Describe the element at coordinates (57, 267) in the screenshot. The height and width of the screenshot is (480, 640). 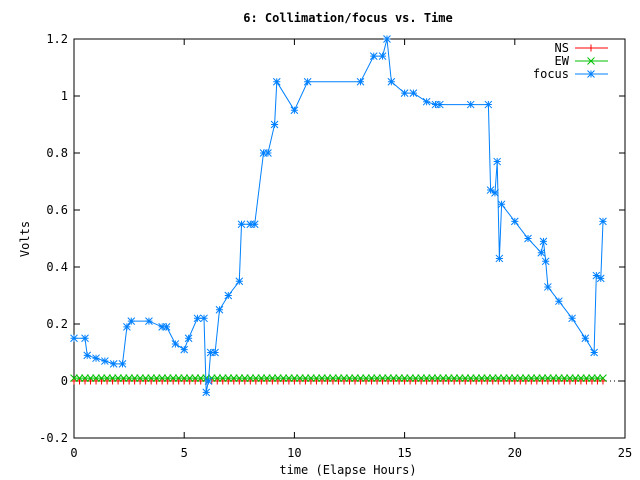
I see `y-tick-label: 0.4` at that location.